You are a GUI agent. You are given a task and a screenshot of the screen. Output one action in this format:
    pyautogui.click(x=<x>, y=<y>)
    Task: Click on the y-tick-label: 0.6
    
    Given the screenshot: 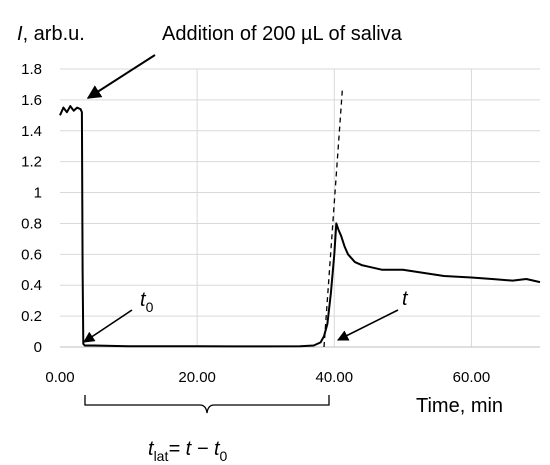 What is the action you would take?
    pyautogui.click(x=31, y=254)
    